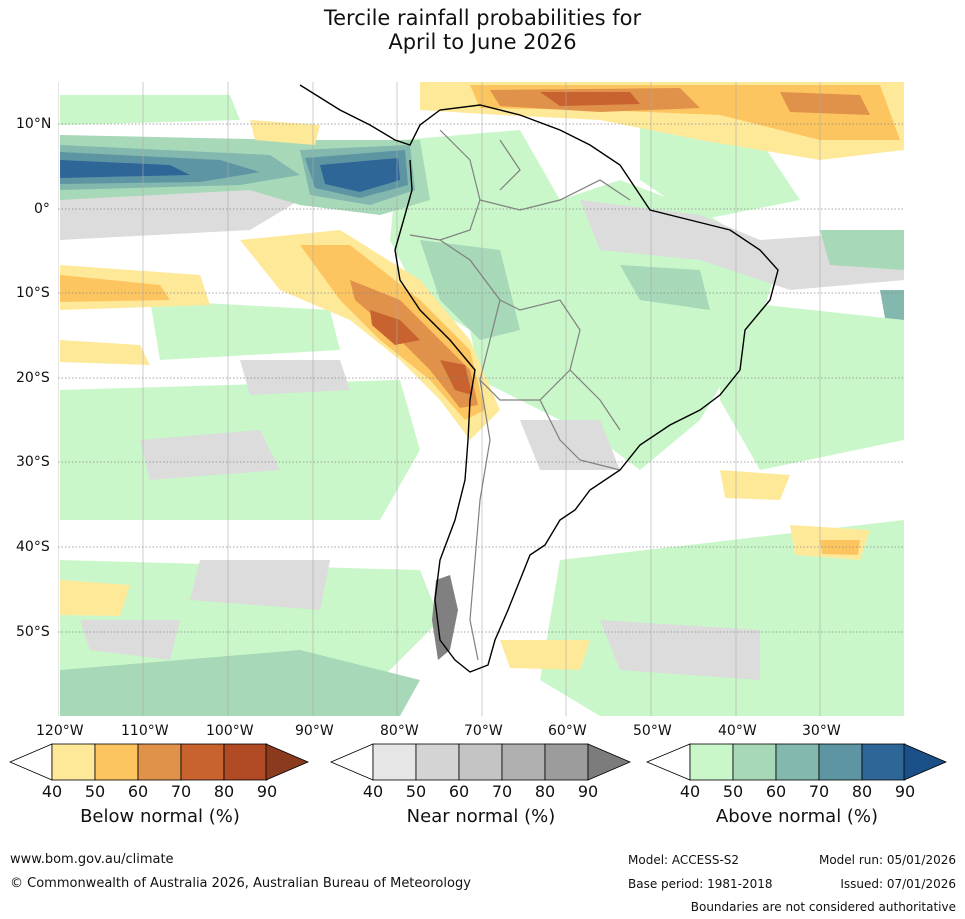  I want to click on below-tick-50: 50, so click(95, 791).